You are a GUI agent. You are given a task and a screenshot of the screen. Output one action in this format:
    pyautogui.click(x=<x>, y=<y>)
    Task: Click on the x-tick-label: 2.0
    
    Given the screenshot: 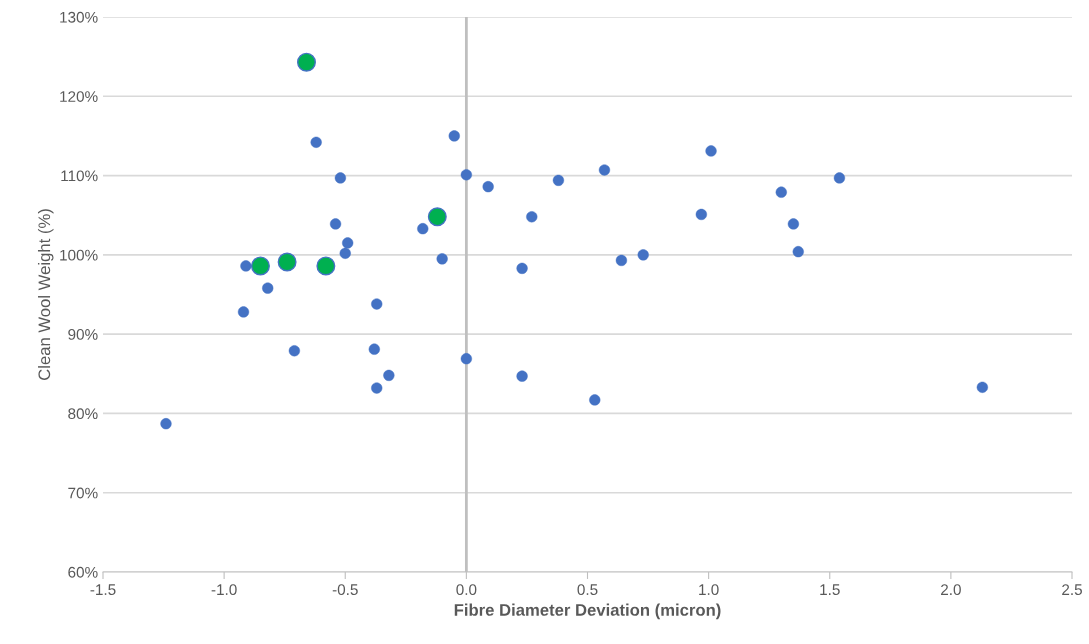 What is the action you would take?
    pyautogui.click(x=951, y=590)
    